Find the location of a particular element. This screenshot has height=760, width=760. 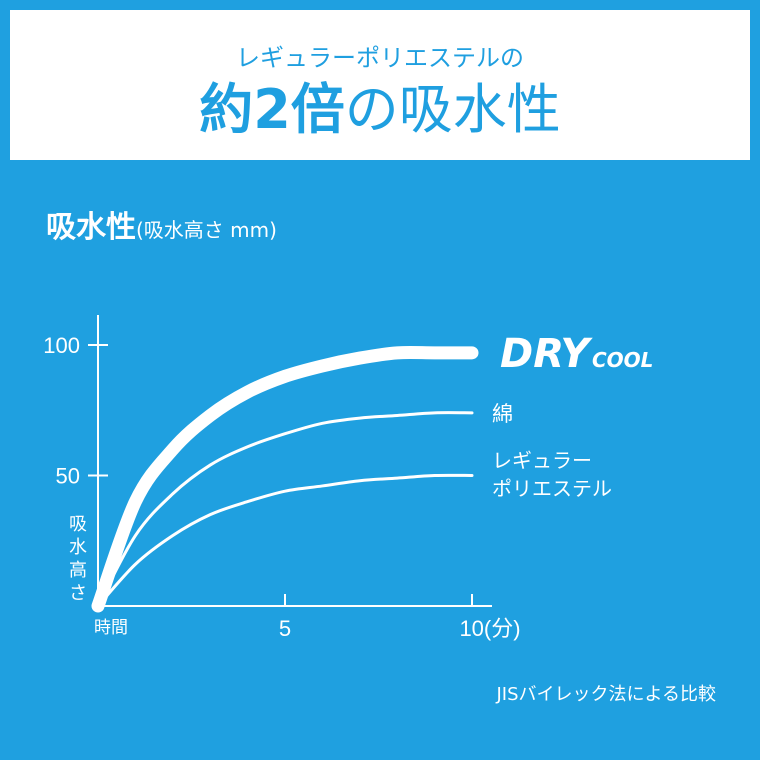

chart-title-unit: (吸水高さ mm) is located at coordinates (206, 230).